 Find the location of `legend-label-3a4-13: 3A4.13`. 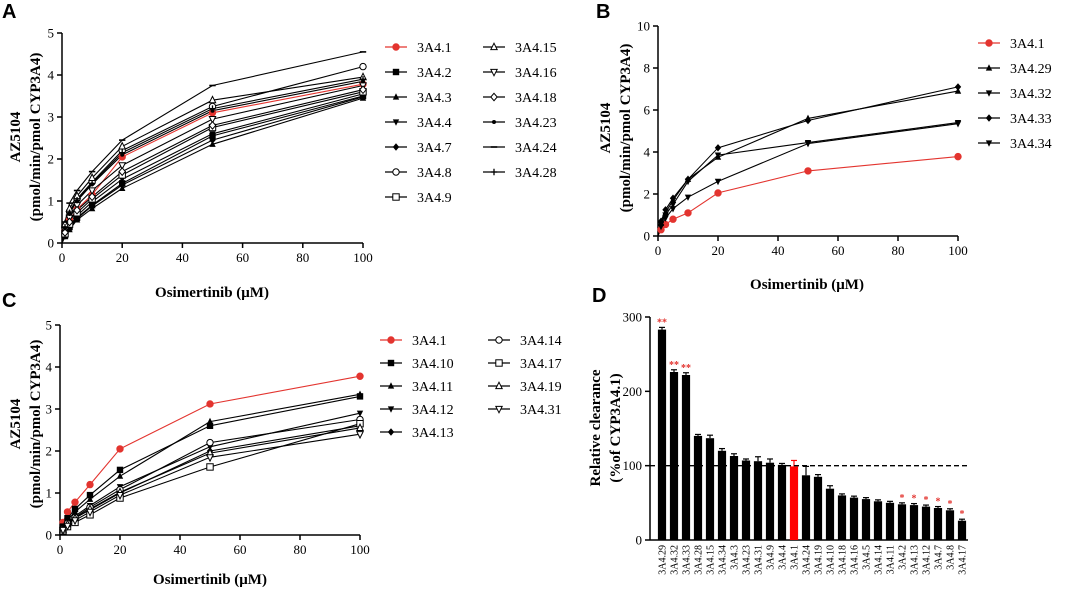

legend-label-3a4-13: 3A4.13 is located at coordinates (433, 433).